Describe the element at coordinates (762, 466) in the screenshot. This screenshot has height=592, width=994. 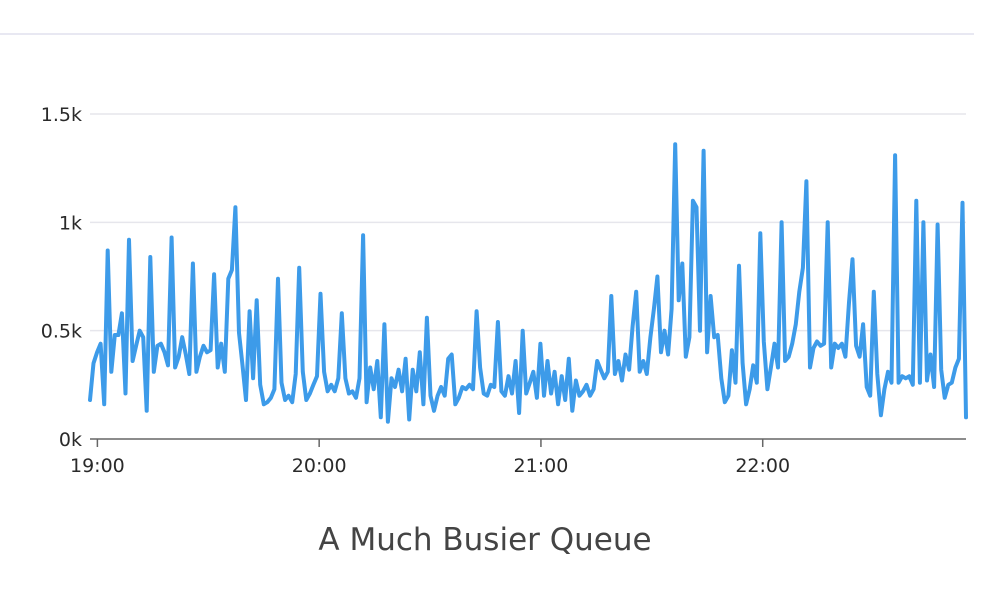
I see `x-tick-label: 22:00` at that location.